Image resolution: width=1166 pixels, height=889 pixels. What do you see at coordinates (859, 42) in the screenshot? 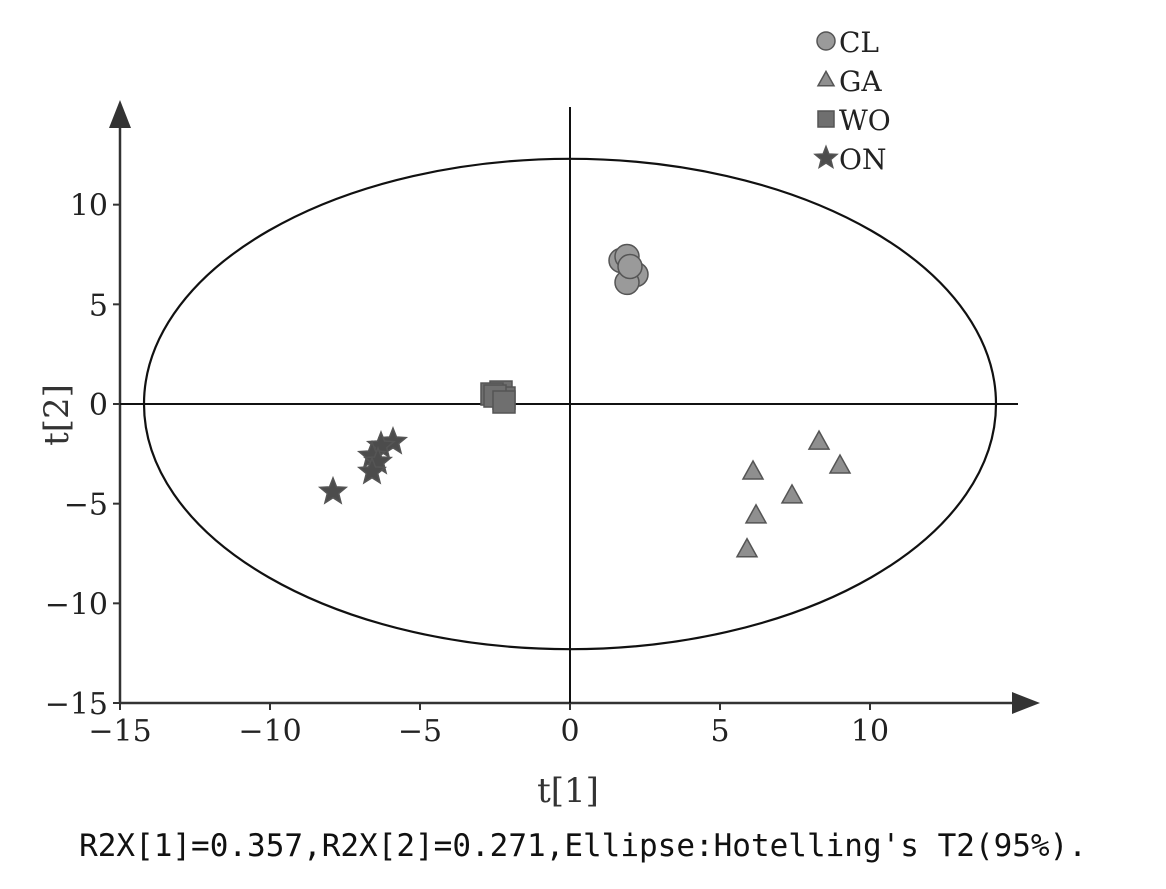
I see `legend-cl-label: CL` at bounding box center [859, 42].